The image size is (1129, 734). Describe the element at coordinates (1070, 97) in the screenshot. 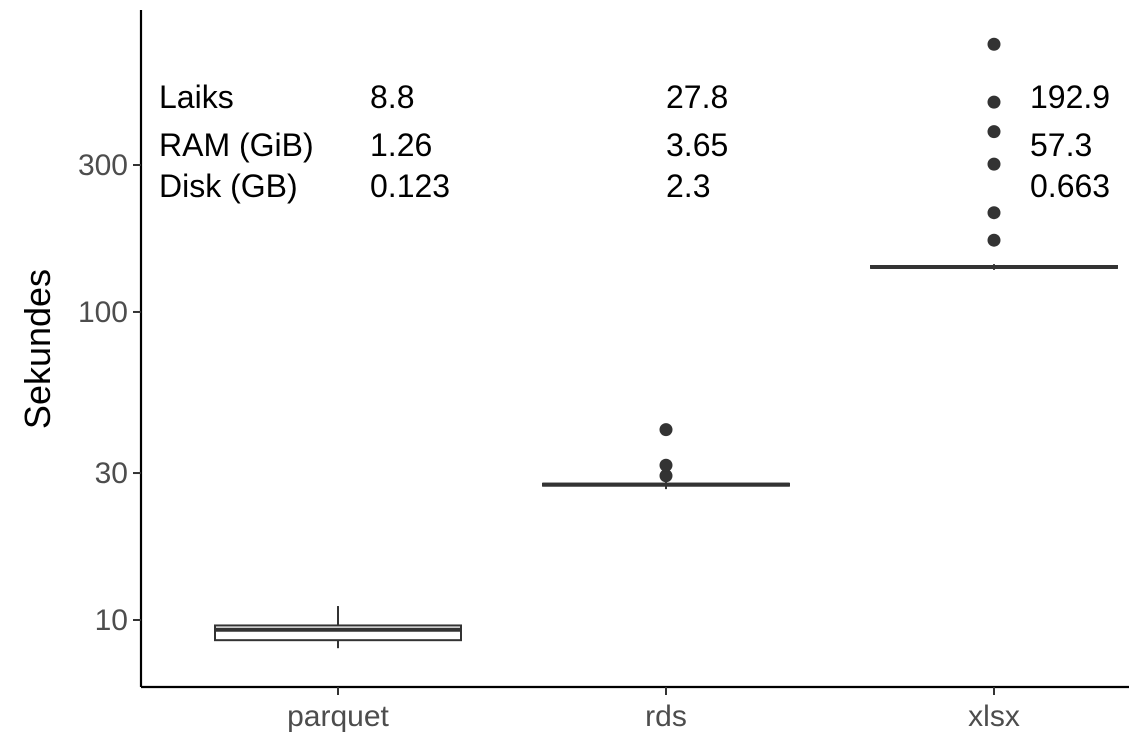

I see `annotation-value: 192.9` at that location.